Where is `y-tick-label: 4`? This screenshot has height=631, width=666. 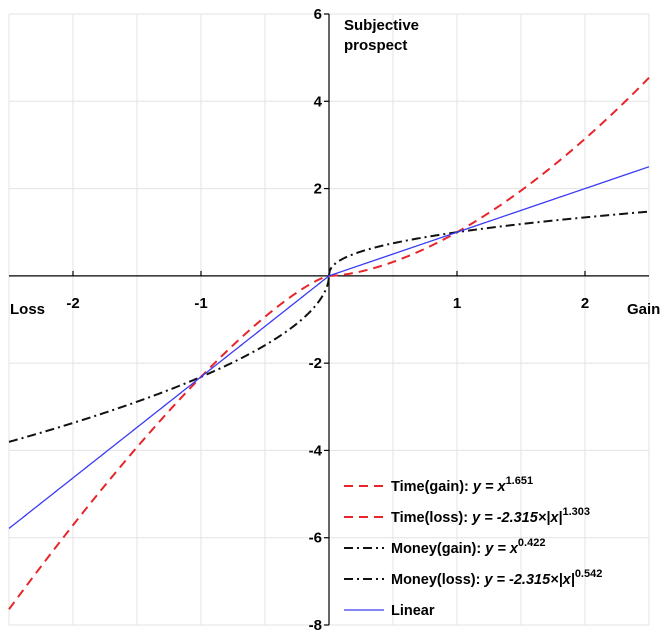
y-tick-label: 4 is located at coordinates (318, 101).